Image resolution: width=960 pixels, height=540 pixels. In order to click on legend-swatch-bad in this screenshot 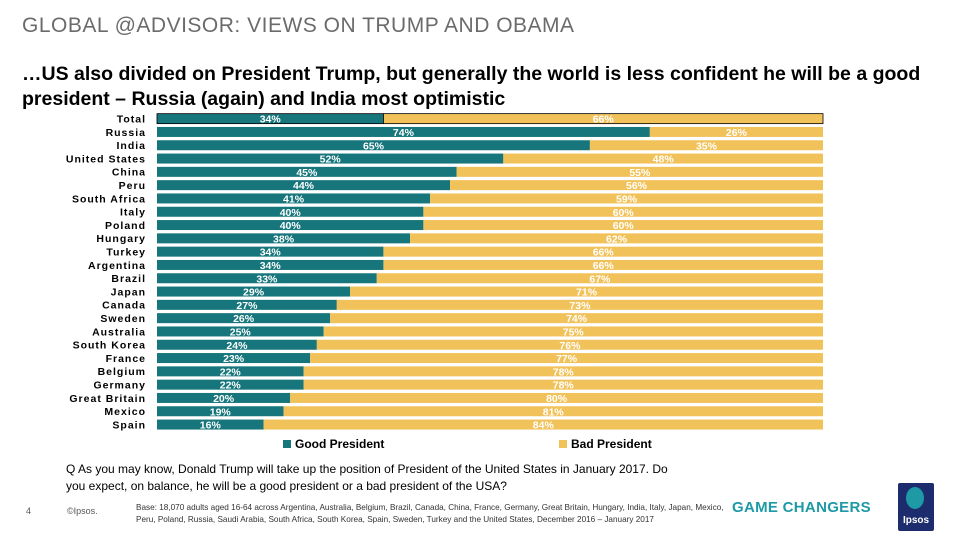, I will do `click(563, 444)`.